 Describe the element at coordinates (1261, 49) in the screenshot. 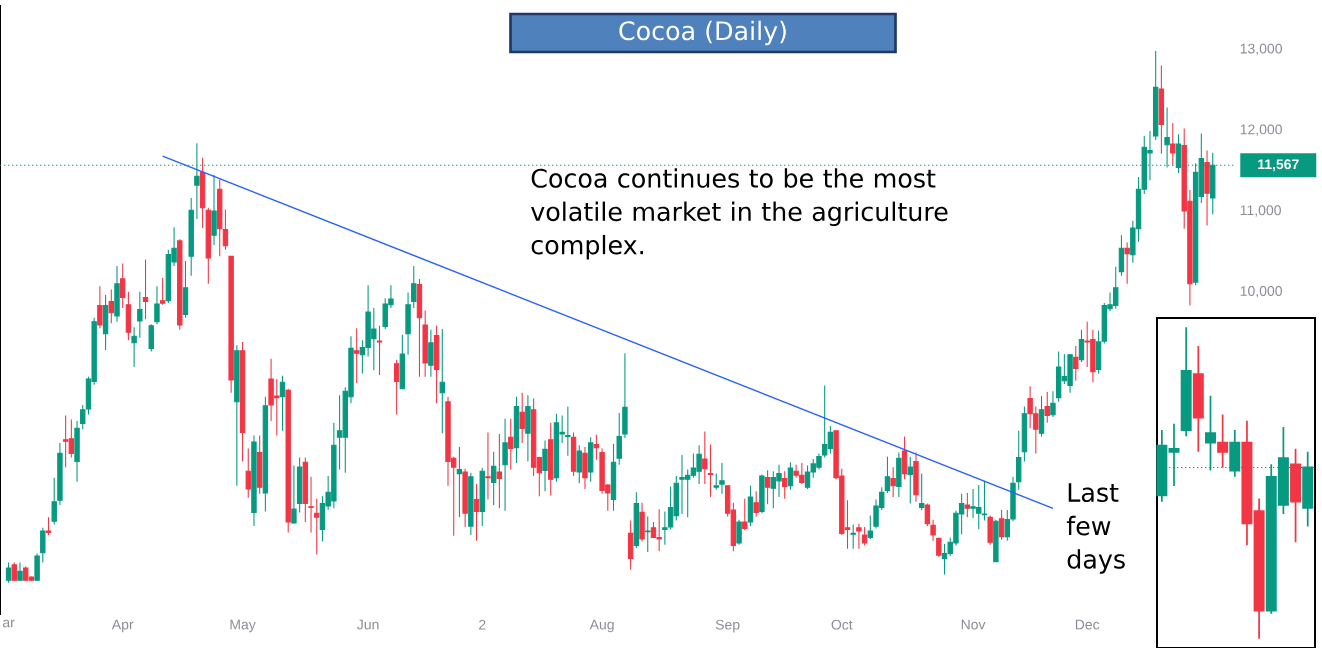

I see `y-tick-label: 13,000` at that location.